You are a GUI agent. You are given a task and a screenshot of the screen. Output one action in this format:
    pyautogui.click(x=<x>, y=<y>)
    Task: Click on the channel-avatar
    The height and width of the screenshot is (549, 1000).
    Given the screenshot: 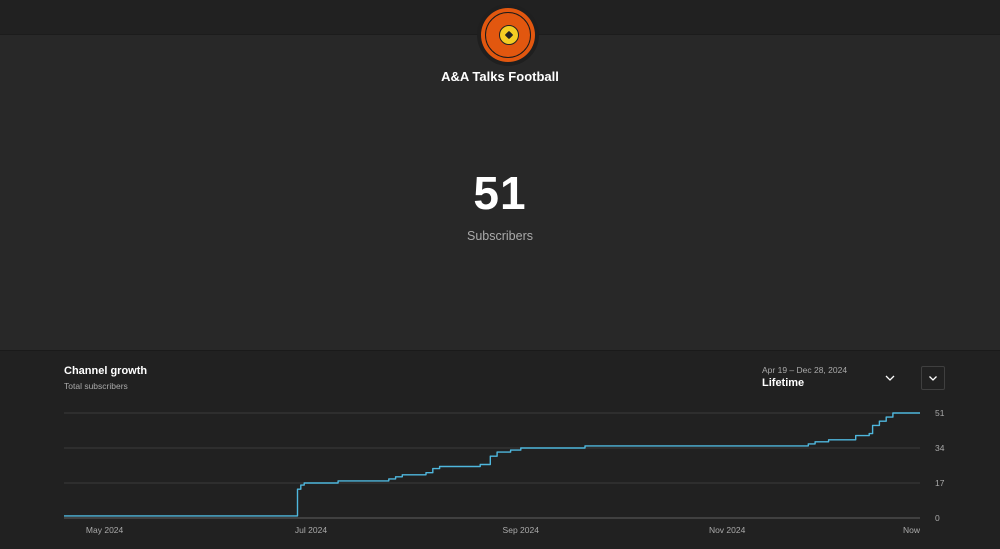 What is the action you would take?
    pyautogui.click(x=508, y=35)
    